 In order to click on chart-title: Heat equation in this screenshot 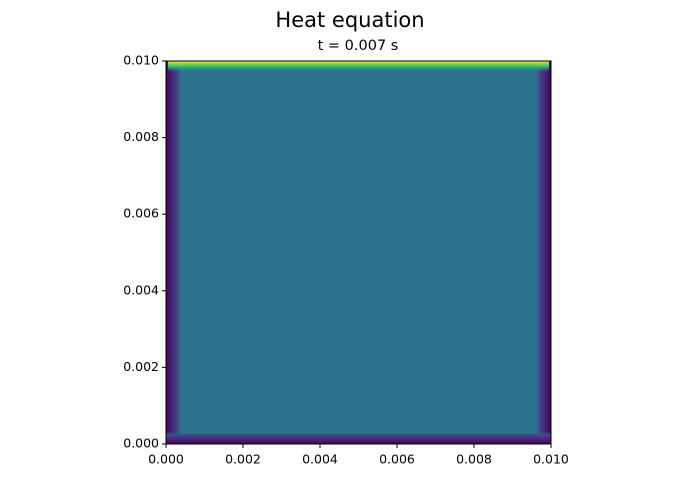, I will do `click(349, 20)`.